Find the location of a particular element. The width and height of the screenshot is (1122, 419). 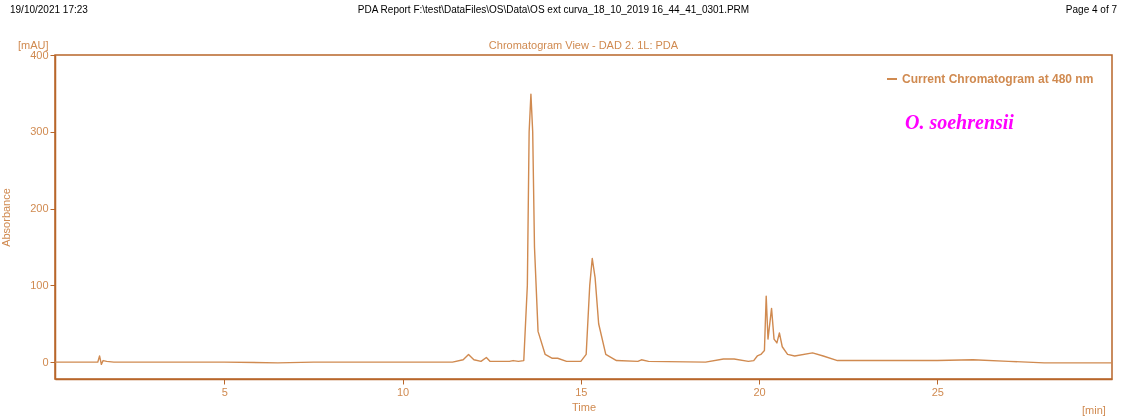

x-tick-label: 25 is located at coordinates (937, 391).